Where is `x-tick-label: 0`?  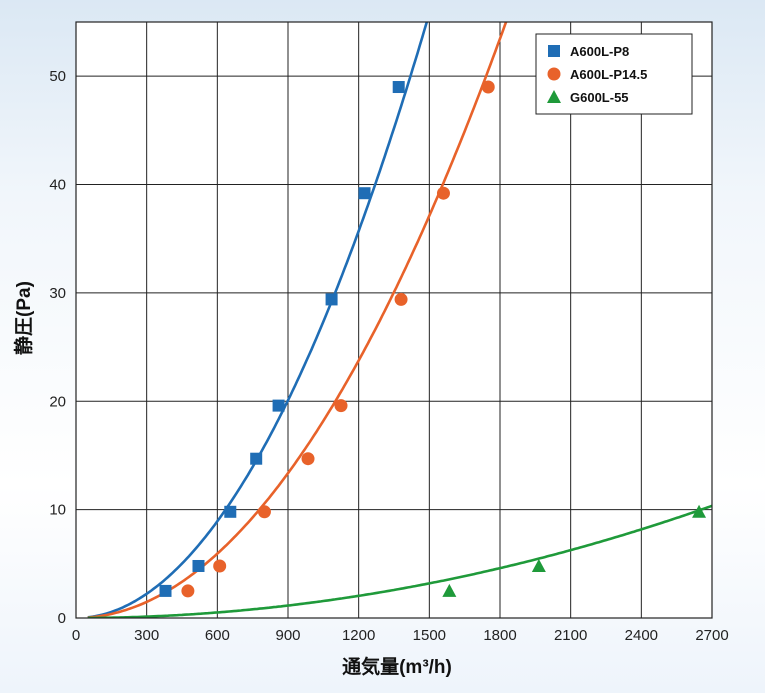
x-tick-label: 0 is located at coordinates (76, 635).